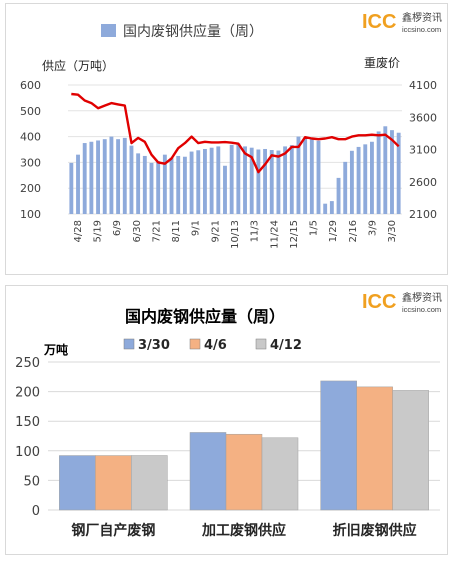  What do you see at coordinates (176, 231) in the screenshot?
I see `x-tick-label: 8/11` at bounding box center [176, 231].